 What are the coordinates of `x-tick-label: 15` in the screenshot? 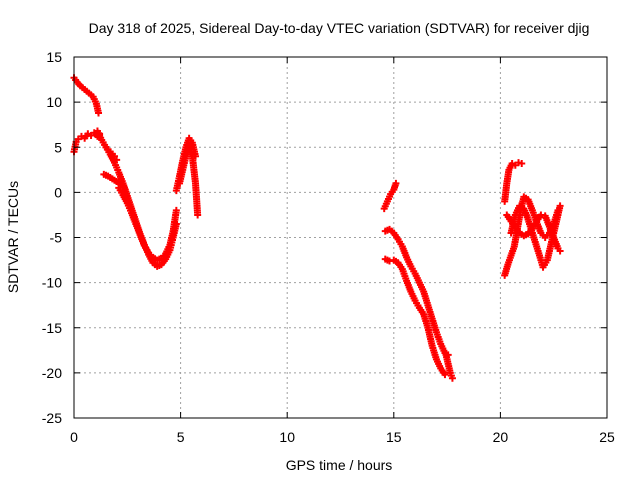 It's located at (394, 437).